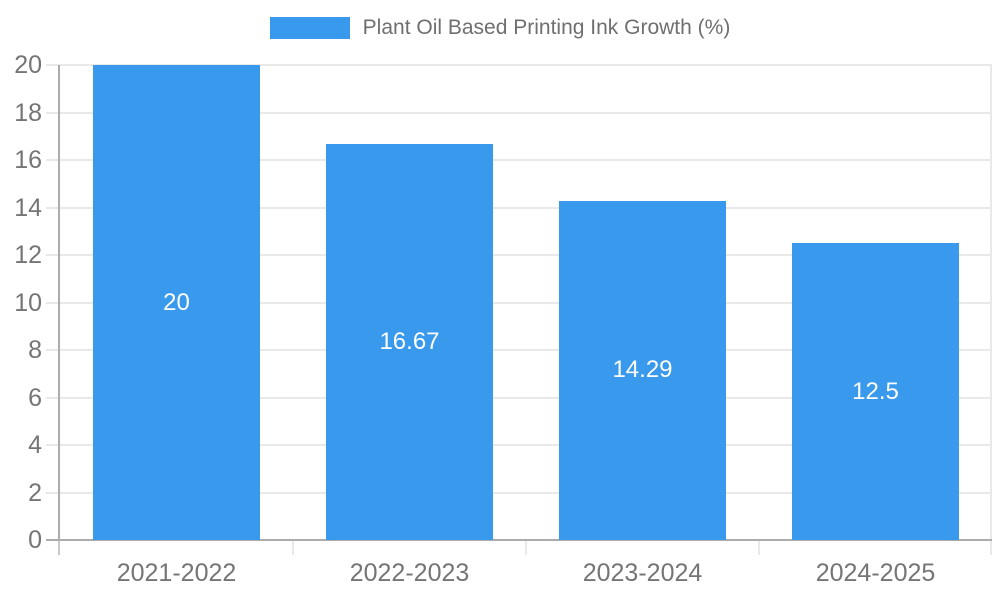 The height and width of the screenshot is (600, 1000). What do you see at coordinates (35, 397) in the screenshot?
I see `y-tick-label: 6` at bounding box center [35, 397].